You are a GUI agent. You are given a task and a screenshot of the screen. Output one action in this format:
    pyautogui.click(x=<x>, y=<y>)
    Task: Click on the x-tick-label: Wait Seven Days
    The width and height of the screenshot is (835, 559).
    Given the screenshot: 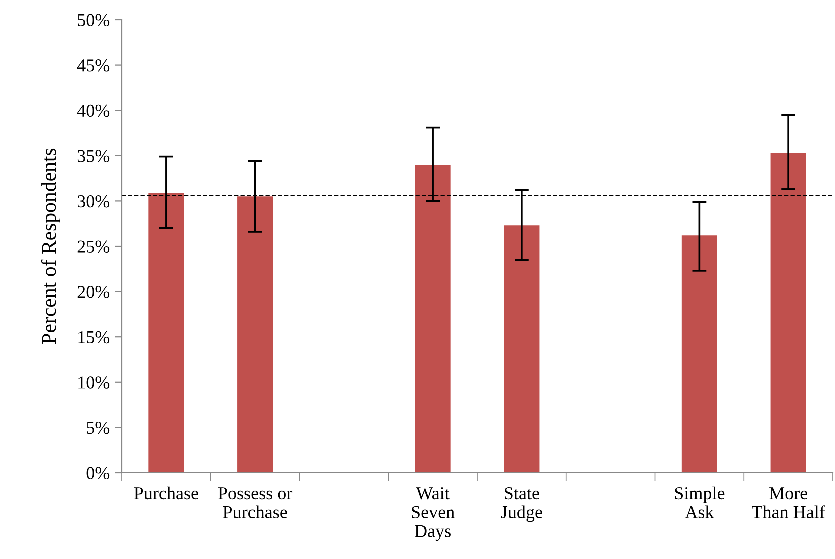 What is the action you would take?
    pyautogui.click(x=433, y=514)
    